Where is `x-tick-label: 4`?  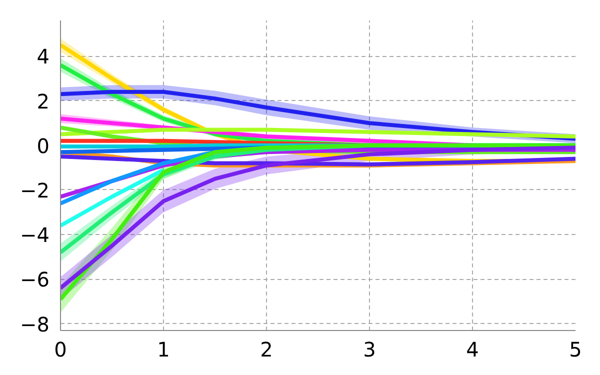
x-tick-label: 4 is located at coordinates (472, 350).